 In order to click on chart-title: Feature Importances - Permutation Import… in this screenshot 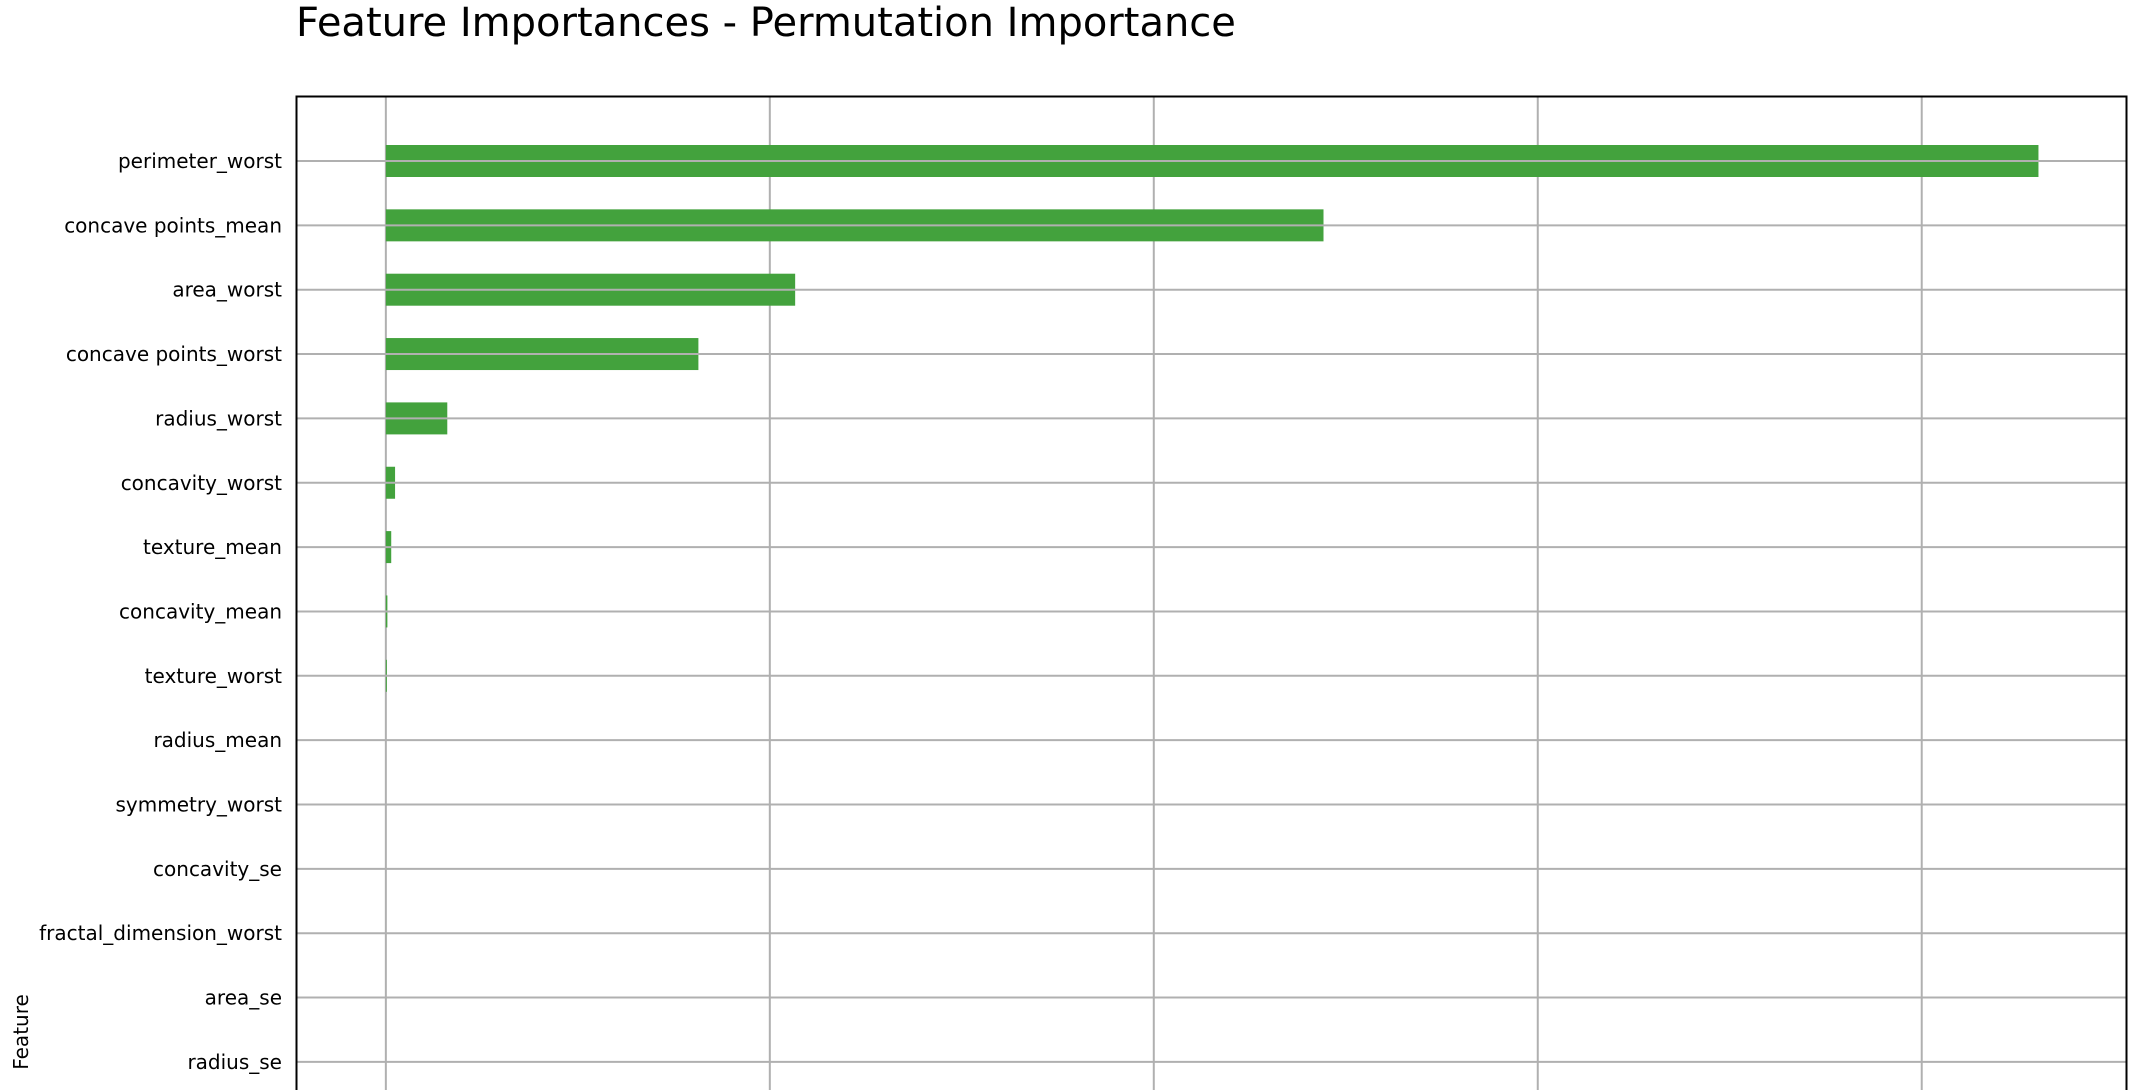, I will do `click(766, 23)`.